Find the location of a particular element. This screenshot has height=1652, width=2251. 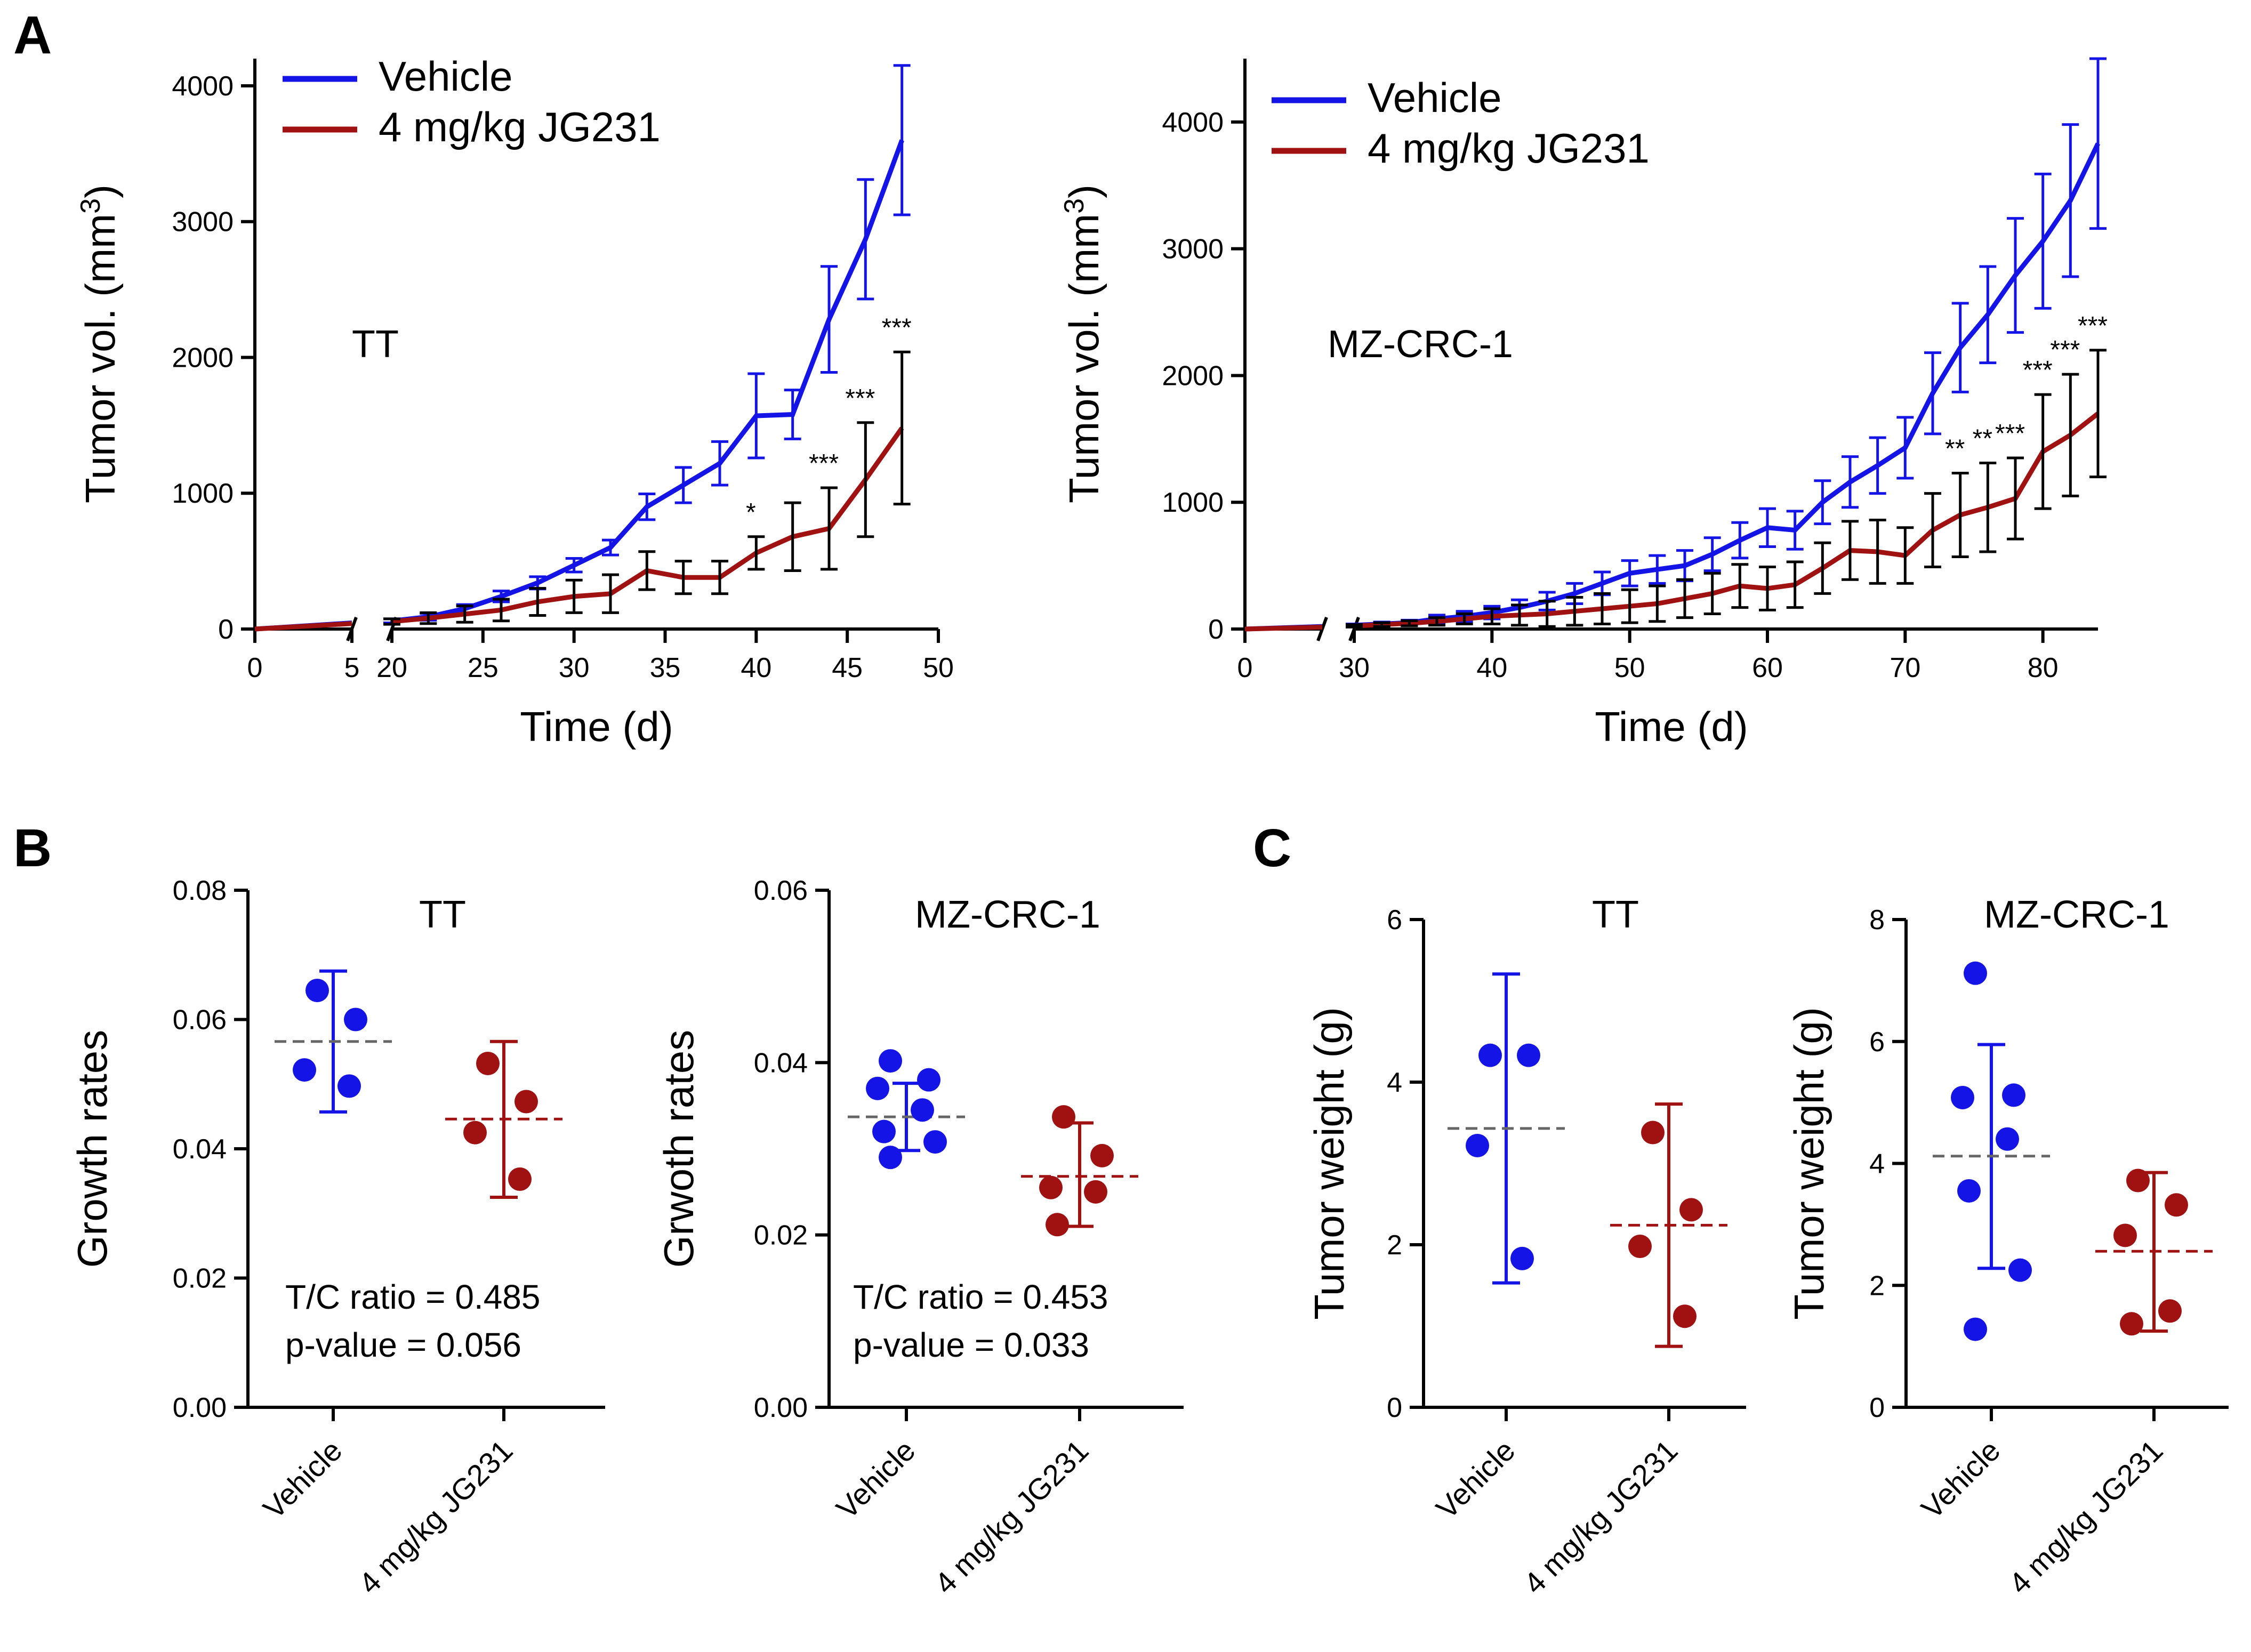

y-tick-label: 4000 is located at coordinates (203, 86).